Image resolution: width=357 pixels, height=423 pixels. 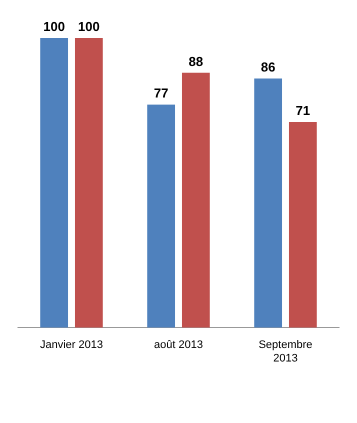 What do you see at coordinates (71, 345) in the screenshot?
I see `x-tick-label: Janvier 2013` at bounding box center [71, 345].